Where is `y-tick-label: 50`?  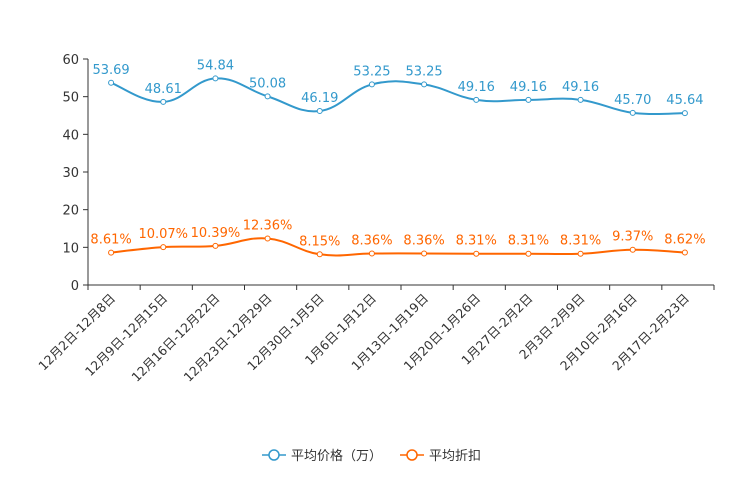 y-tick-label: 50 is located at coordinates (70, 98).